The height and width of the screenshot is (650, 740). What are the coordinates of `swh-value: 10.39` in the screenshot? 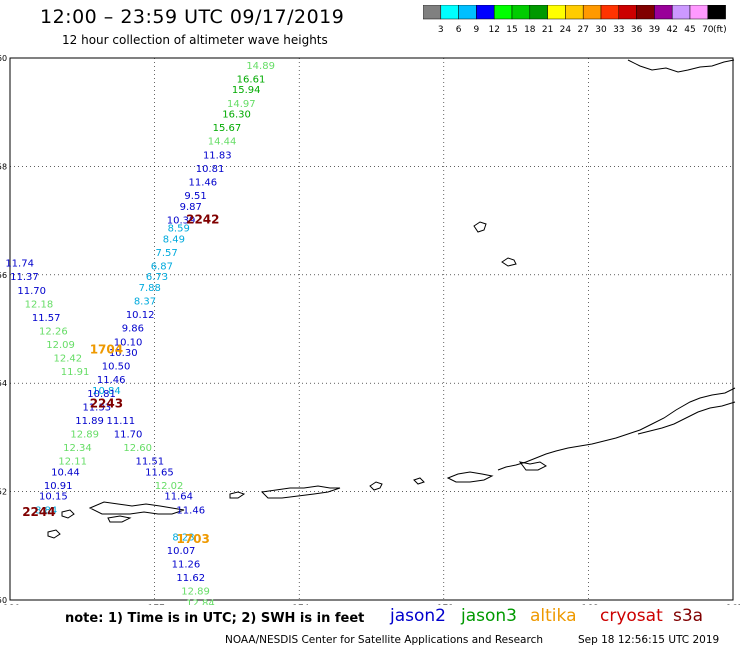 It's located at (181, 220).